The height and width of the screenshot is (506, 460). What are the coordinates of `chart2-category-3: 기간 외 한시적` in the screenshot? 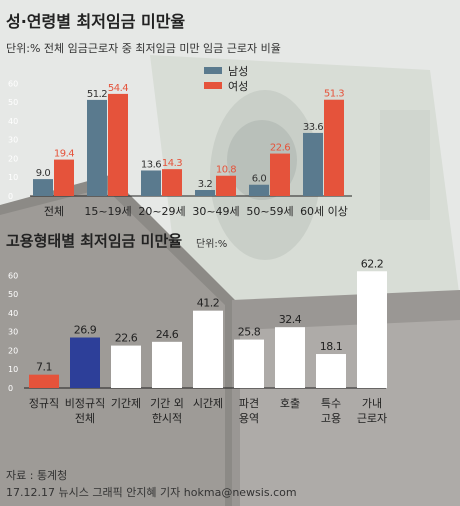 It's located at (167, 411).